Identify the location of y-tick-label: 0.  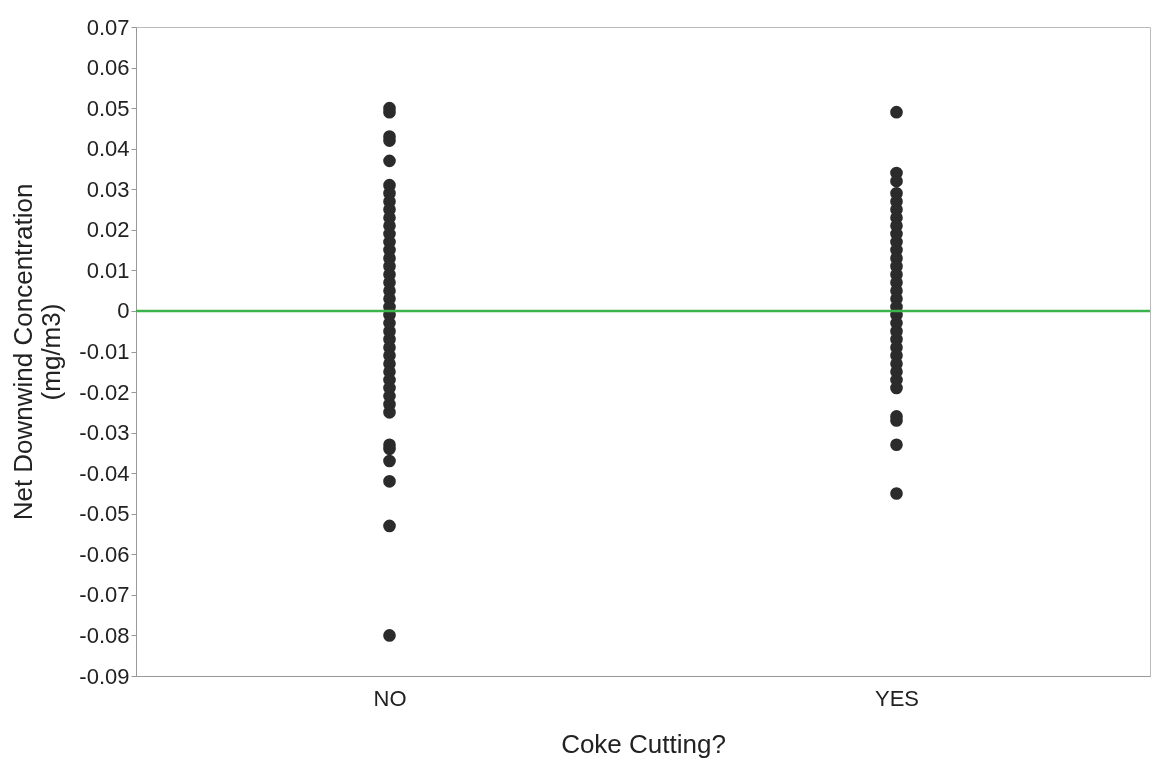
(123, 311).